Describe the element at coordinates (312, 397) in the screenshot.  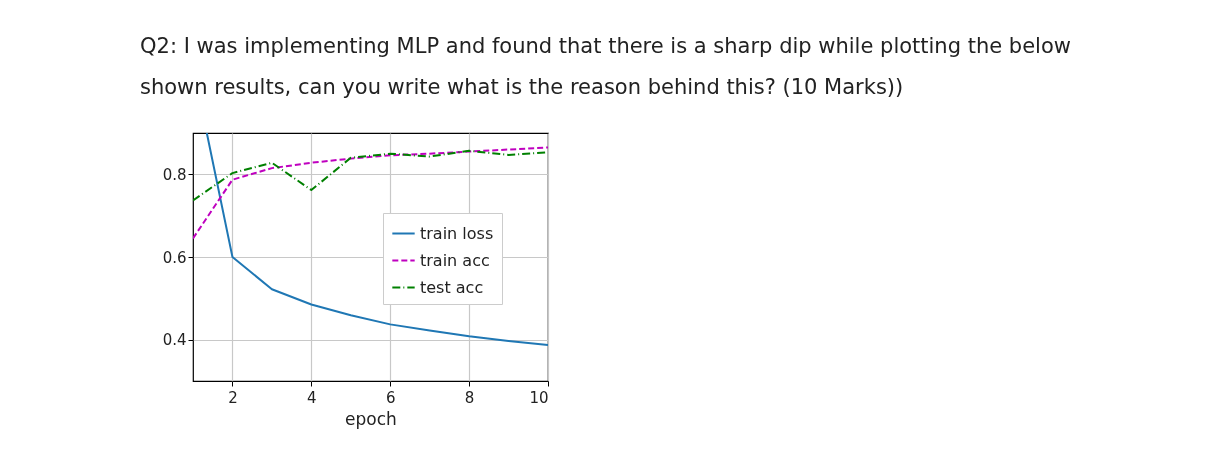
I see `x-tick-label: 4` at that location.